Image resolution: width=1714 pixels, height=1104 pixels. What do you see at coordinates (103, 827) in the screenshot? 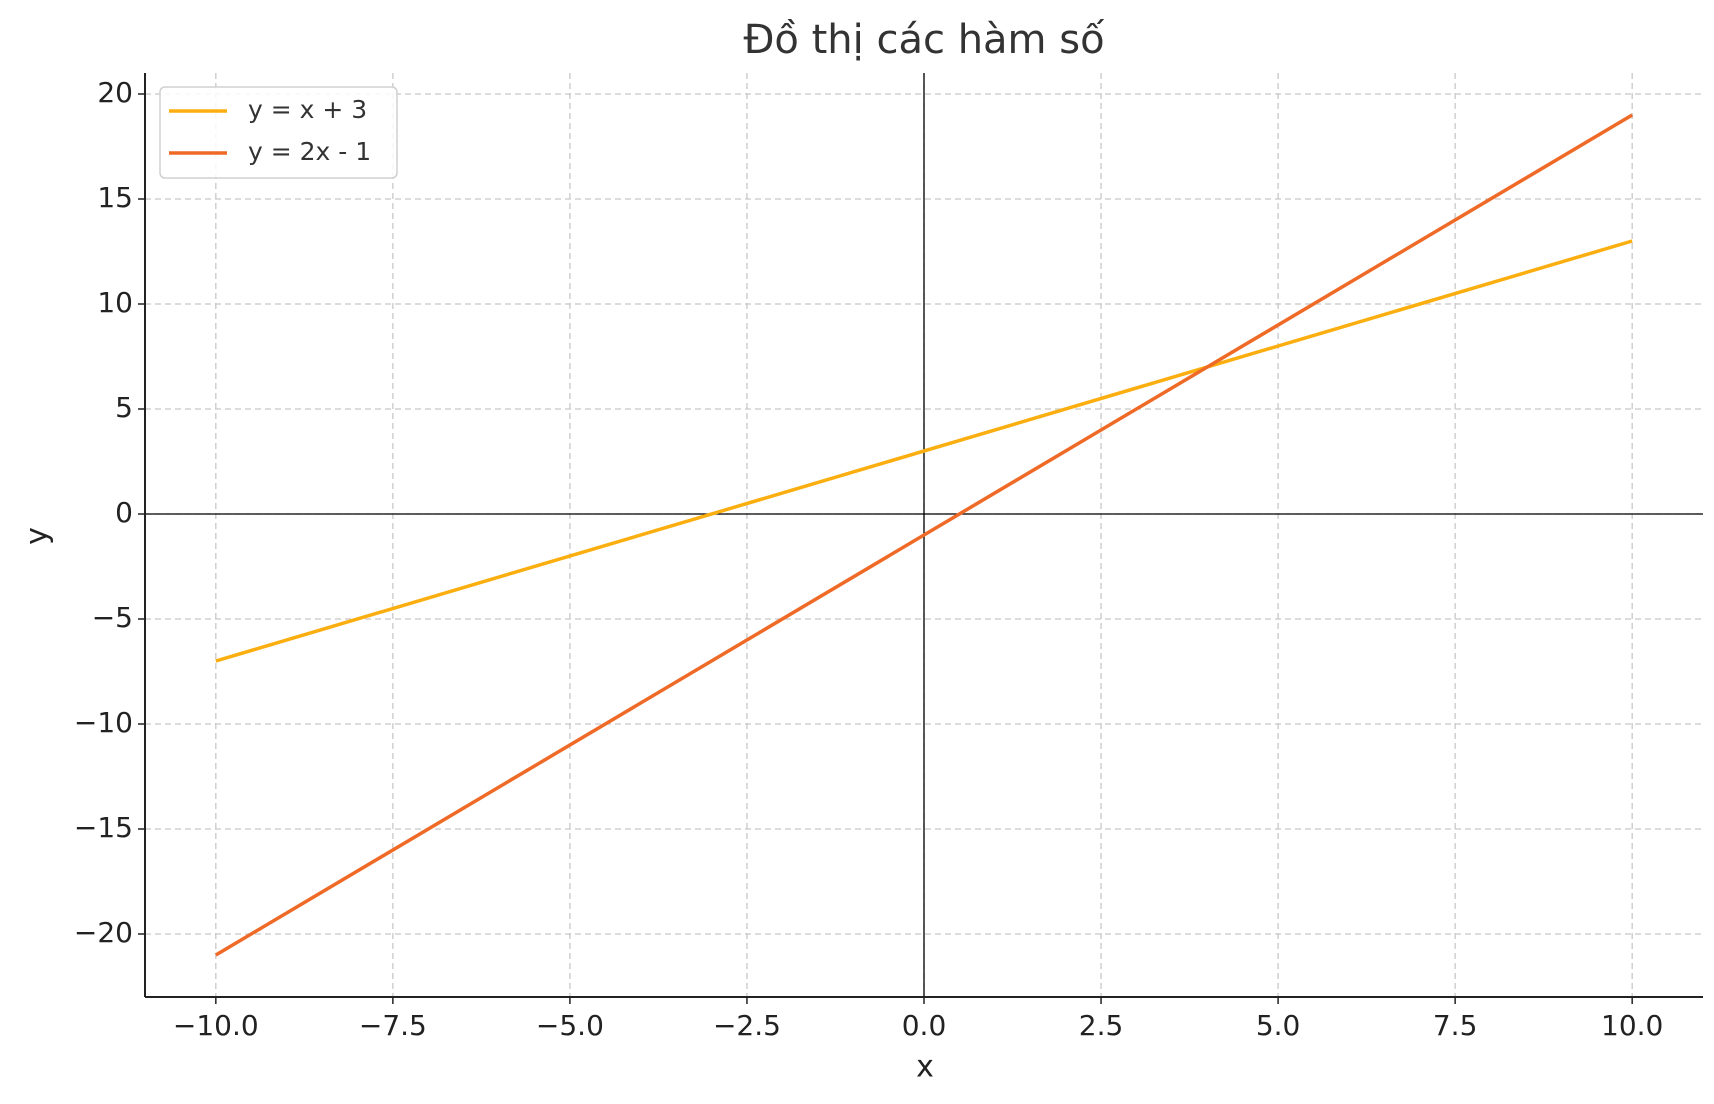
I see `y-tick-label: −15` at bounding box center [103, 827].